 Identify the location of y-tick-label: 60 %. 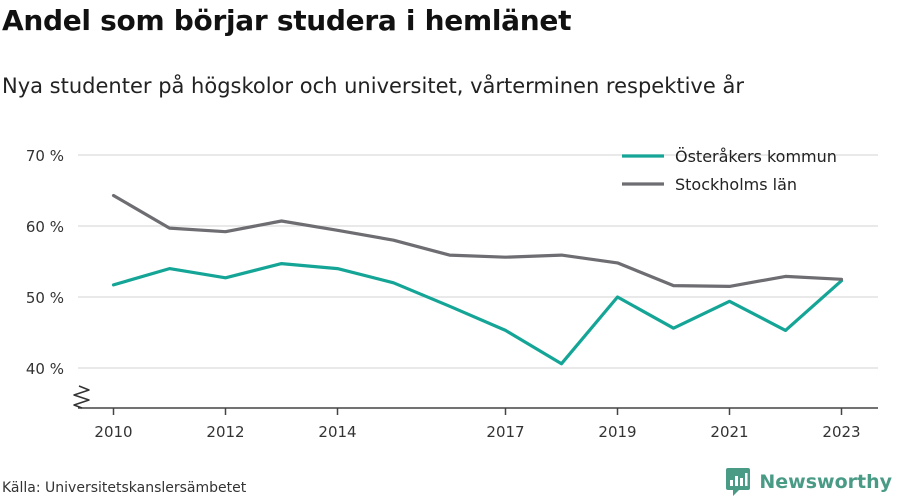
(45, 227).